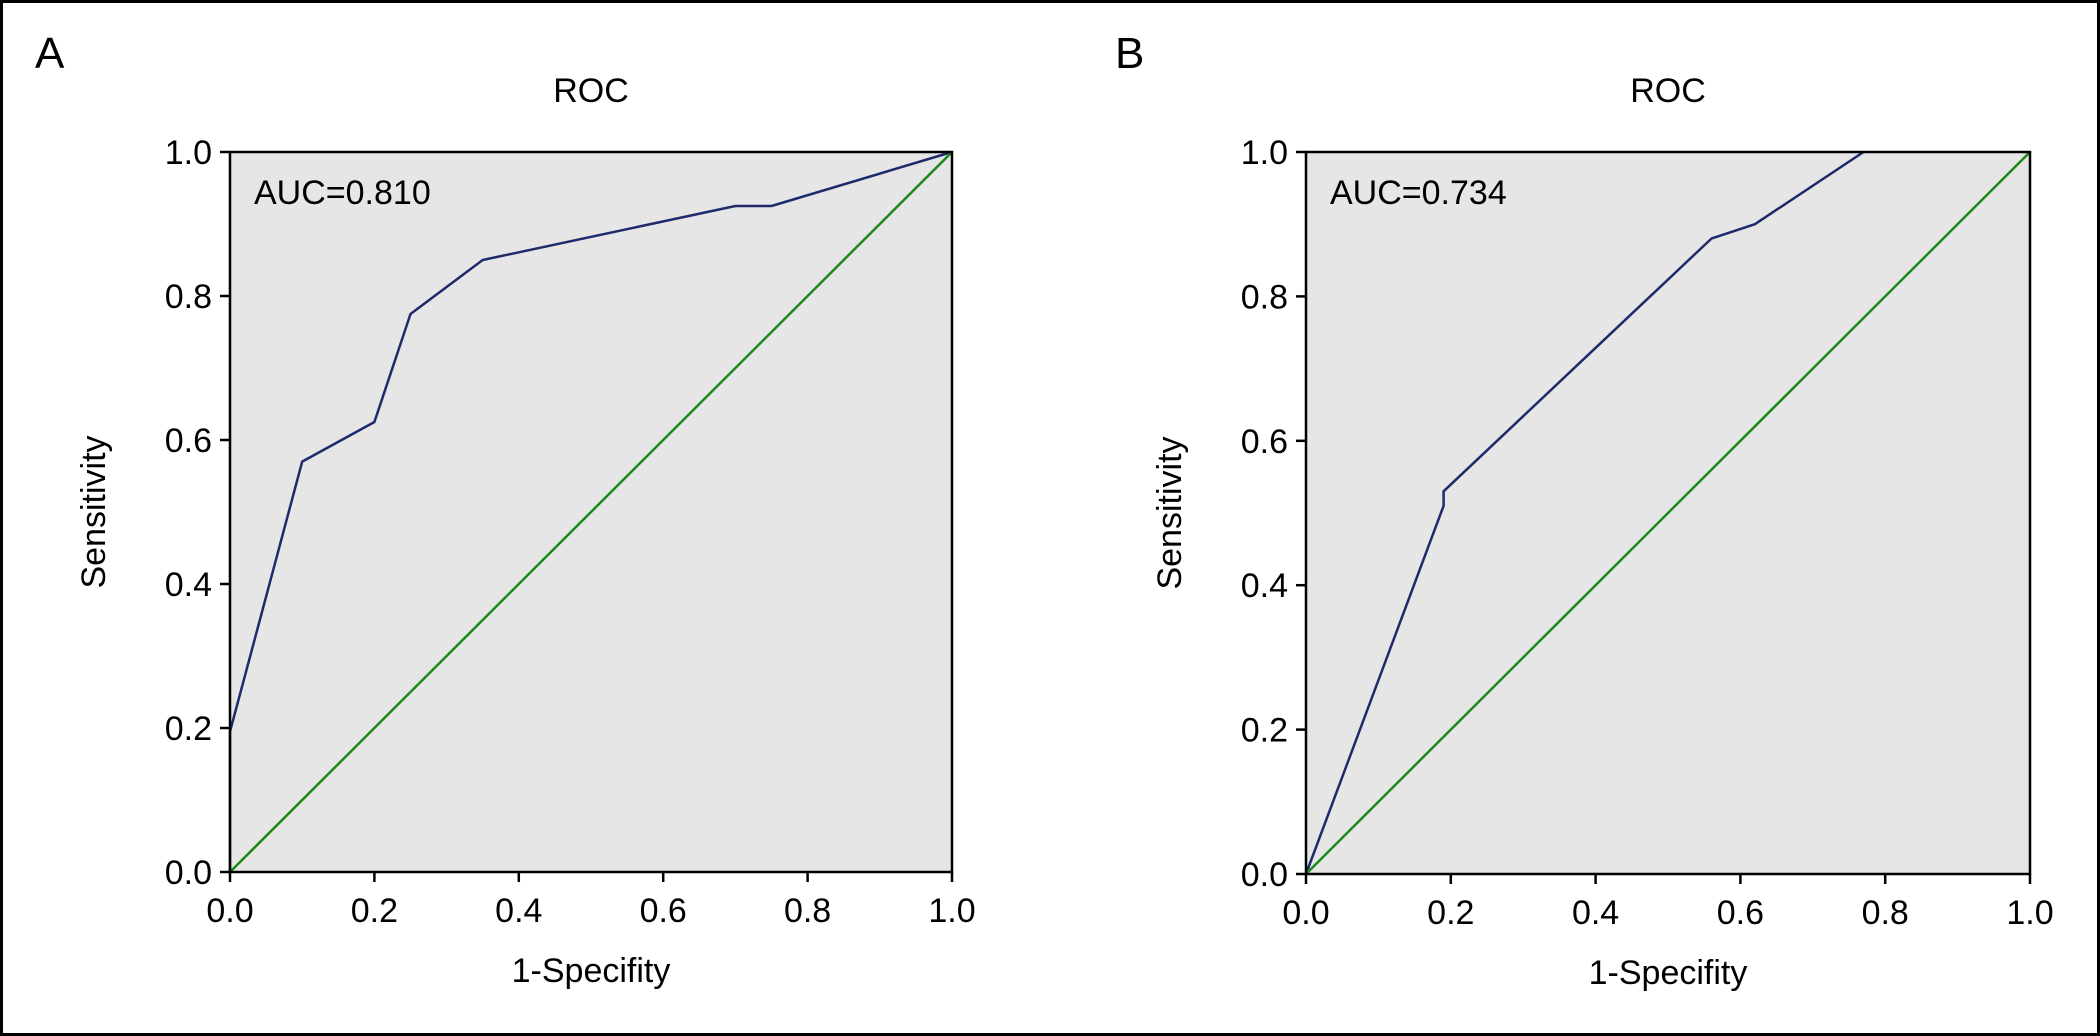 The width and height of the screenshot is (2100, 1036). I want to click on panel-b-y-tick-label: 0.0, so click(1264, 875).